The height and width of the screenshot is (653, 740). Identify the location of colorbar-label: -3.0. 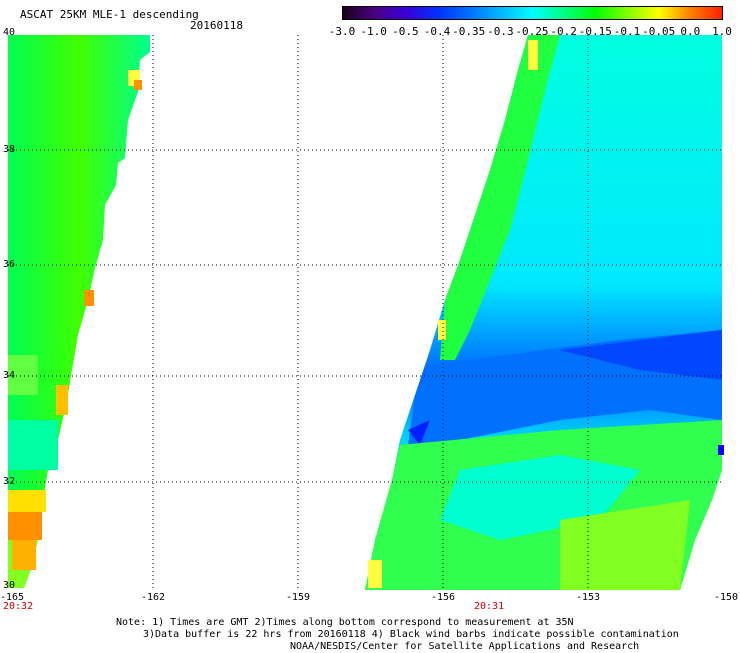
(342, 31).